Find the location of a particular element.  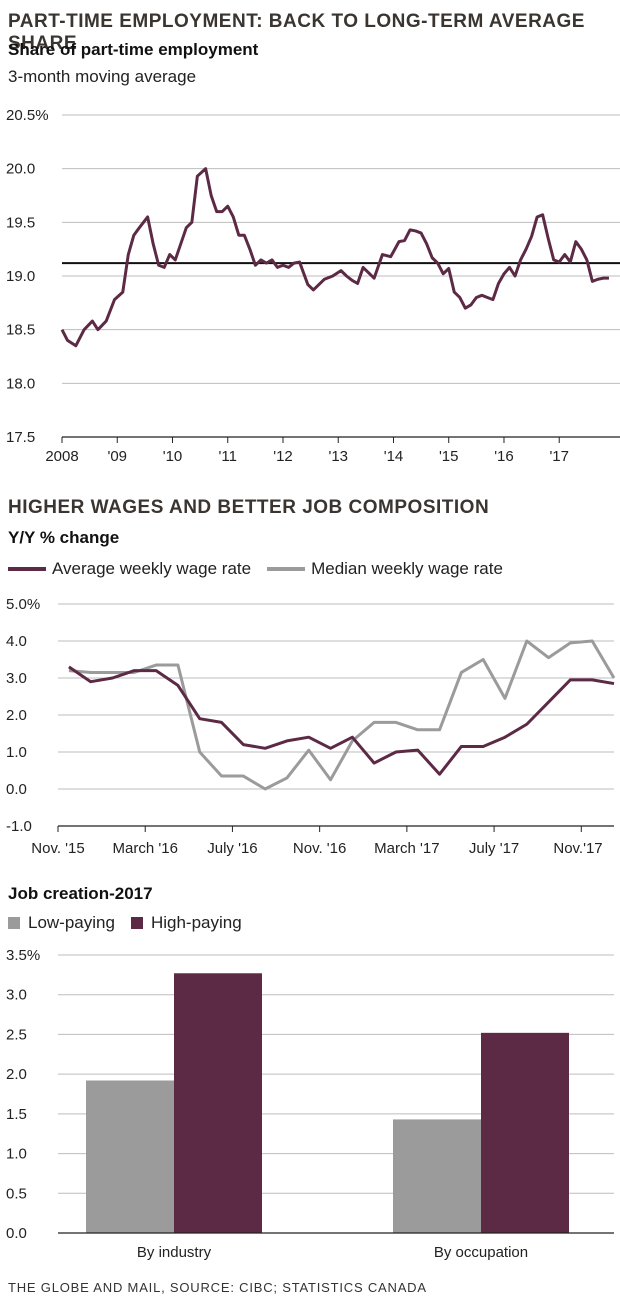

x-tick-label: '15 is located at coordinates (449, 456).